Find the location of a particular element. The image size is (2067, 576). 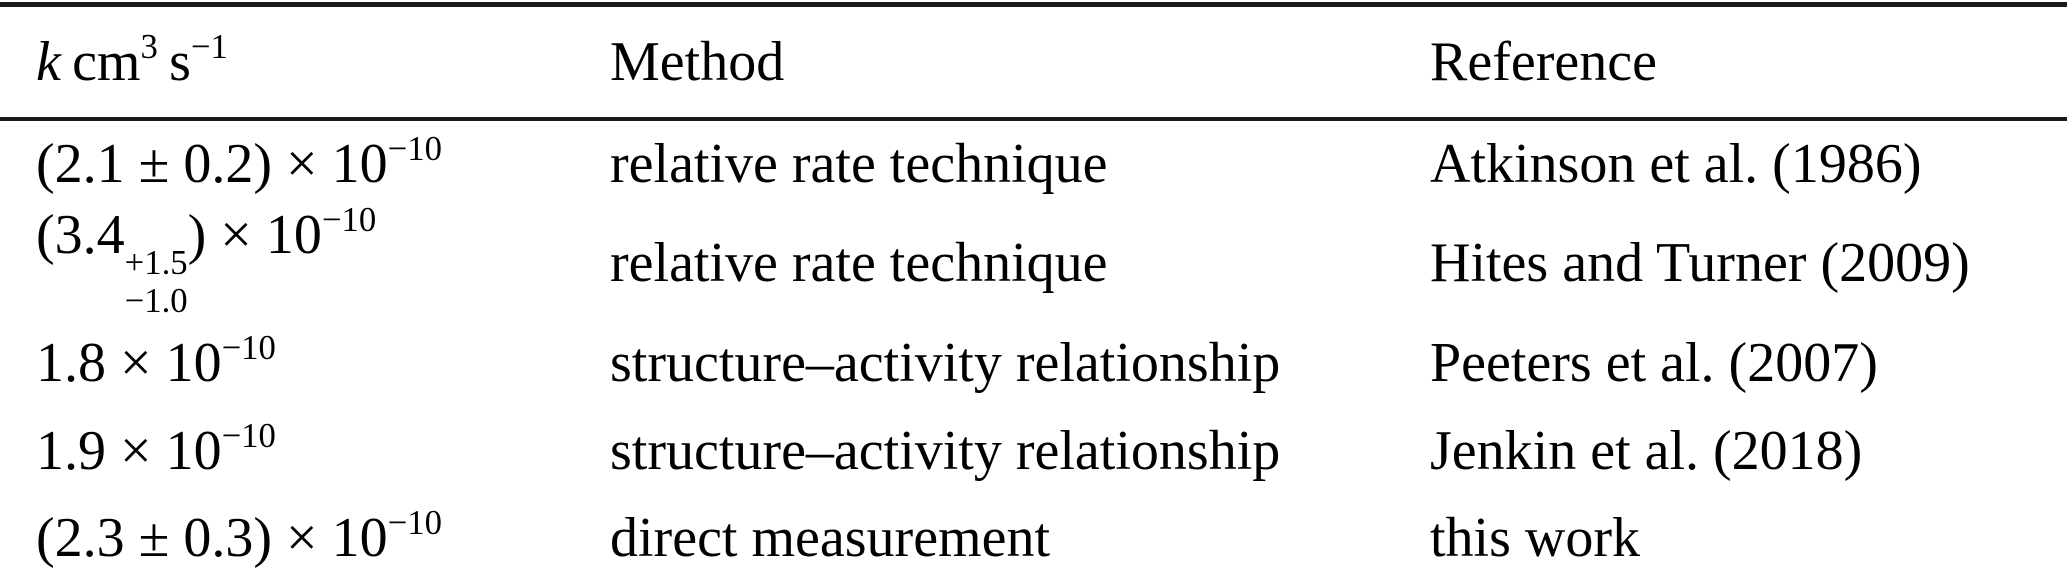

column-header-reference: Reference is located at coordinates (1543, 61).